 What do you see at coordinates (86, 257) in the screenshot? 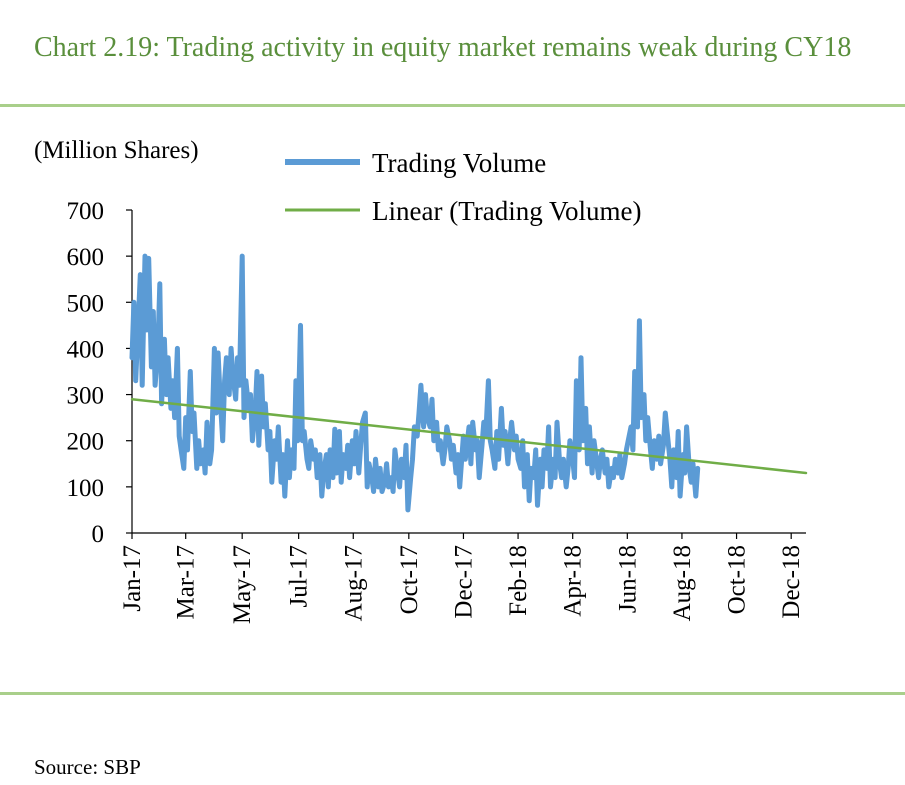
I see `y-tick-label: 600` at bounding box center [86, 257].